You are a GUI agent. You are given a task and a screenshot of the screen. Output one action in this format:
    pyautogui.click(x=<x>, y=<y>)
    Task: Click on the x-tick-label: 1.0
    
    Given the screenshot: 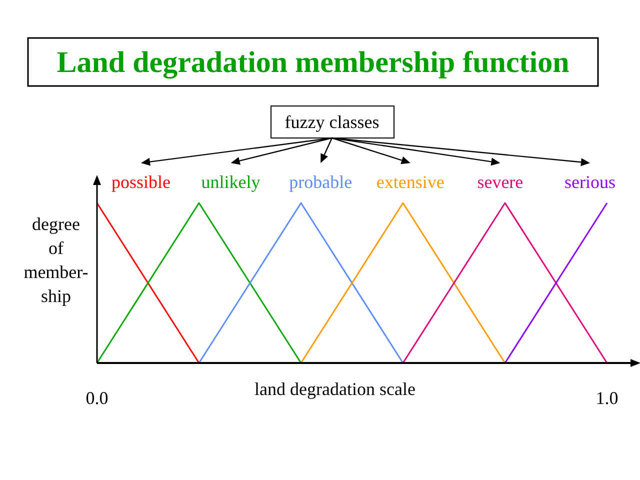 What is the action you would take?
    pyautogui.click(x=607, y=398)
    